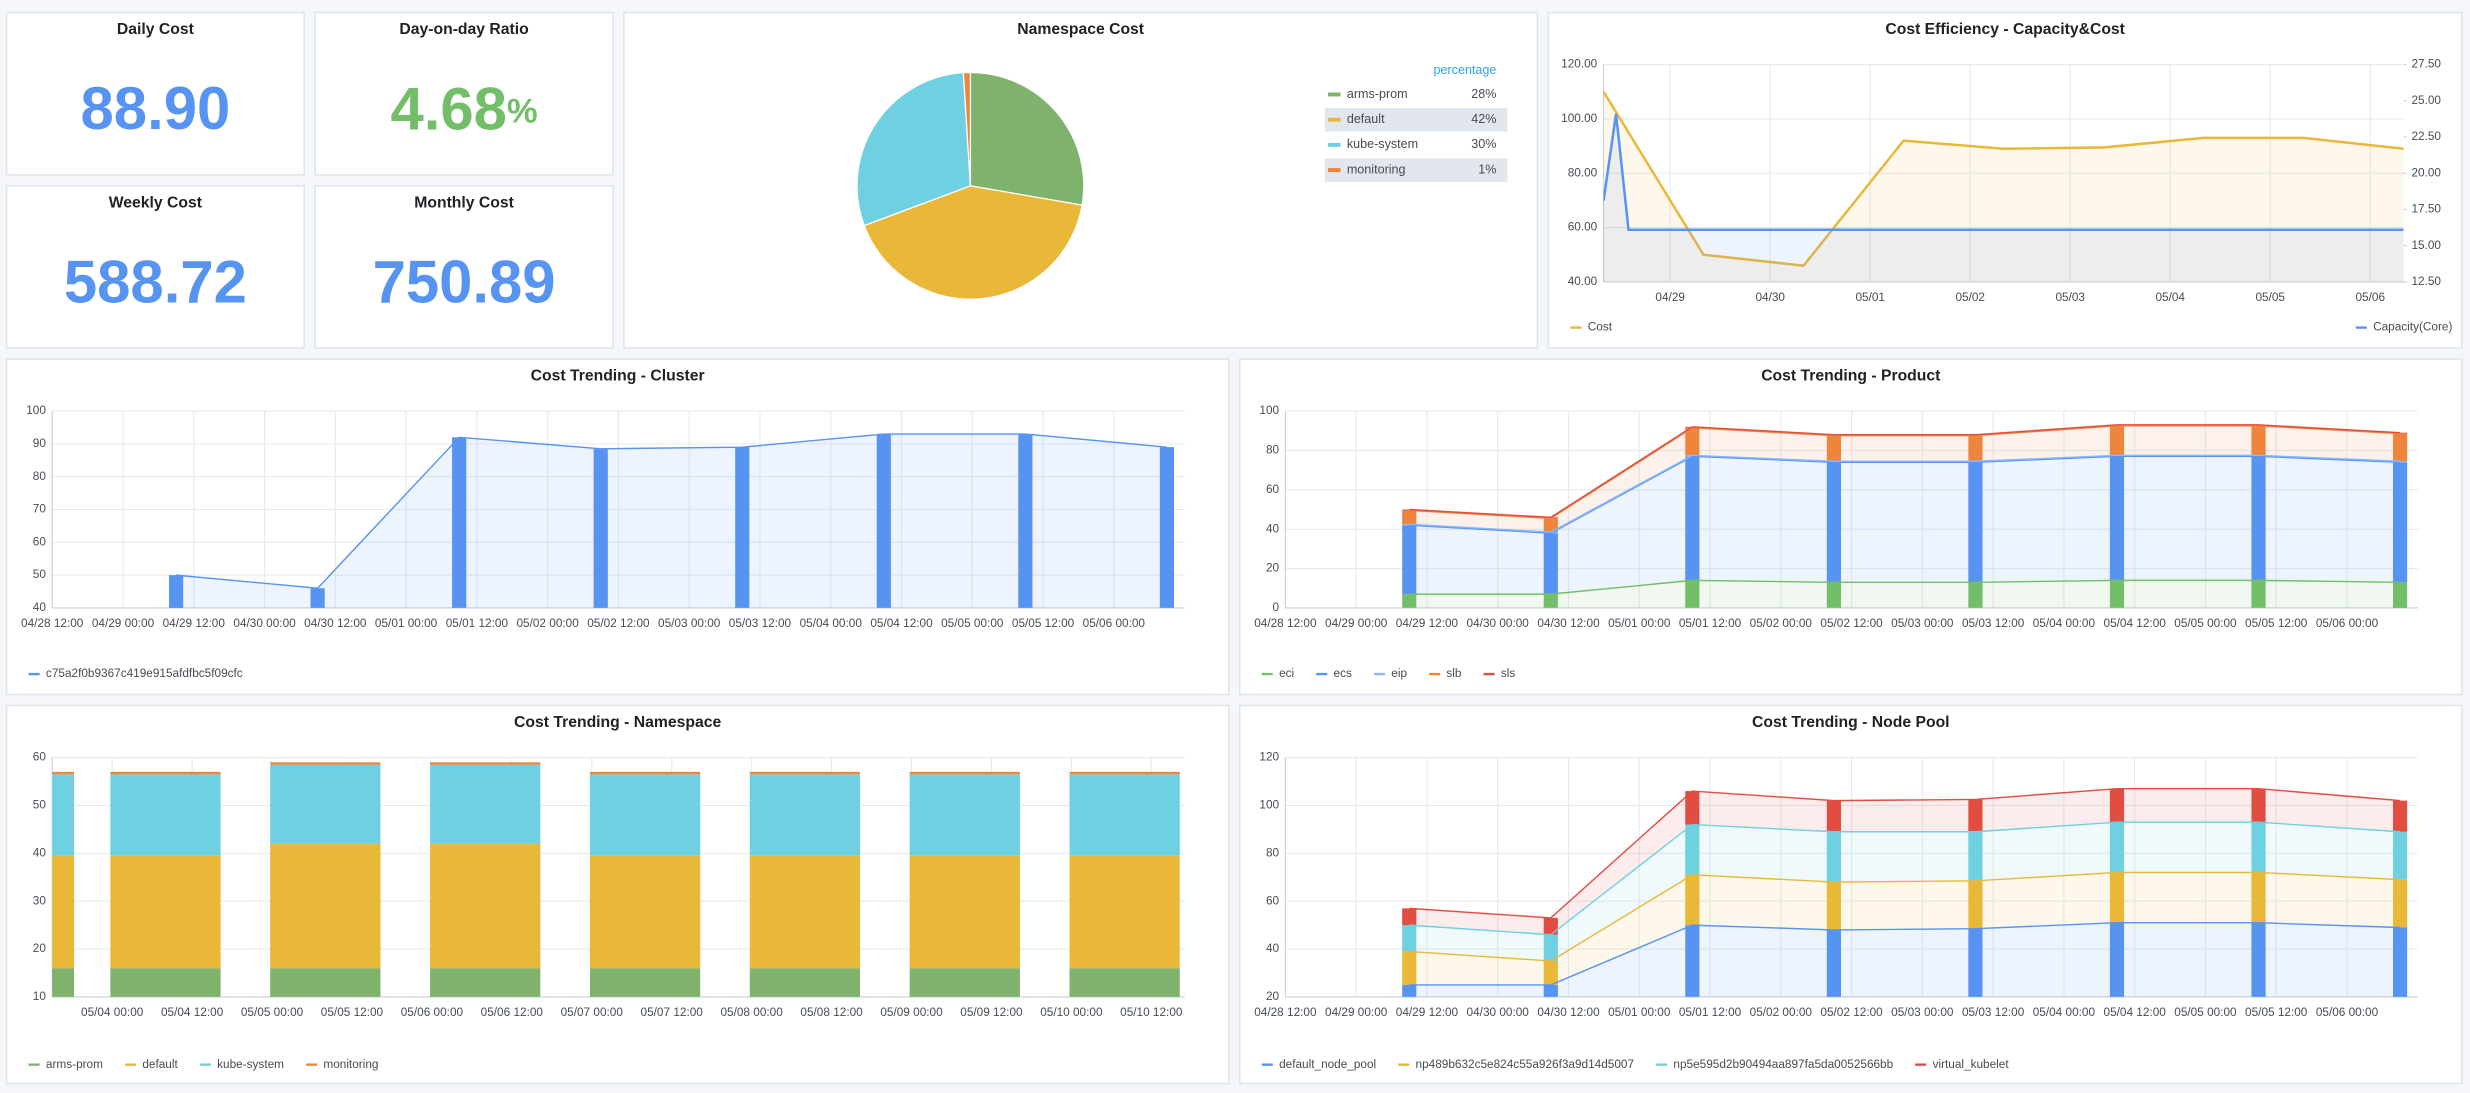  I want to click on stat-title: Daily Cost, so click(156, 29).